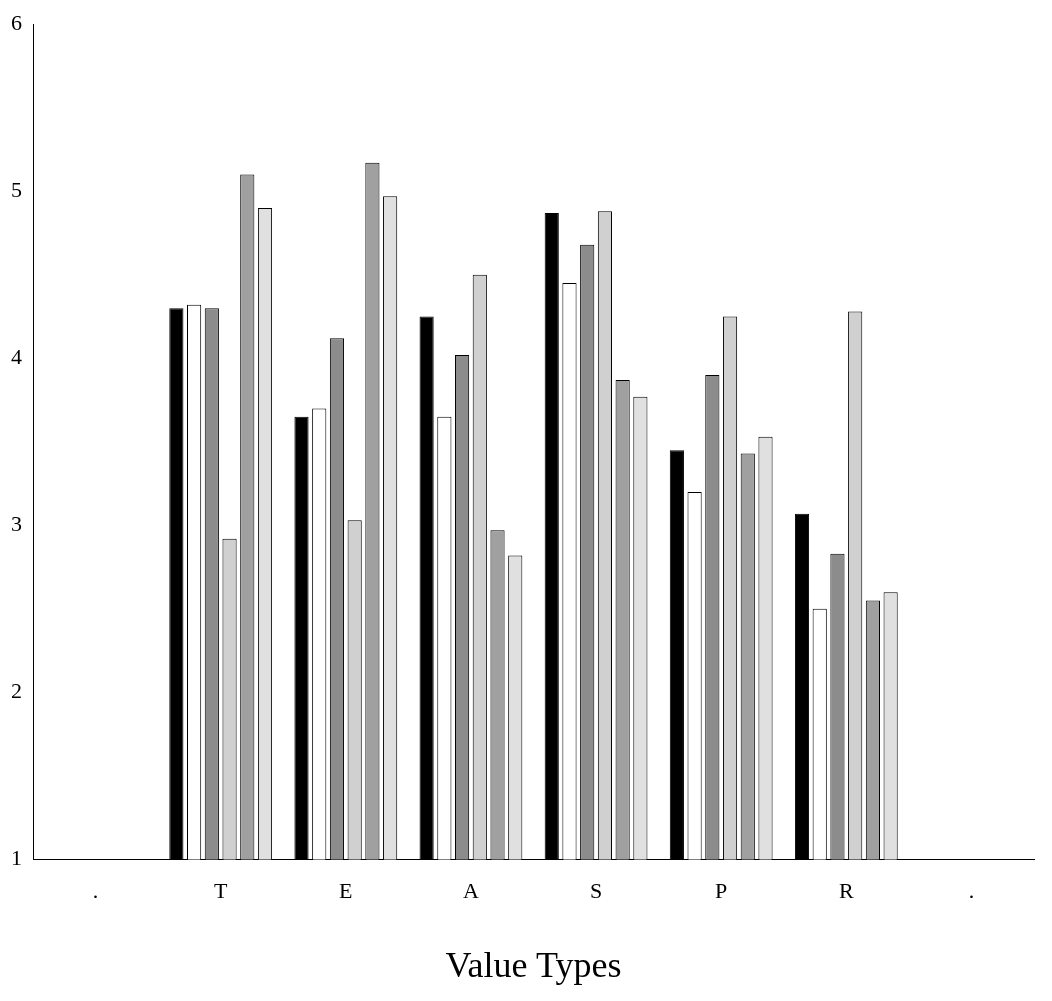 The height and width of the screenshot is (1001, 1052). Describe the element at coordinates (470, 891) in the screenshot. I see `x-tick-label: A` at that location.